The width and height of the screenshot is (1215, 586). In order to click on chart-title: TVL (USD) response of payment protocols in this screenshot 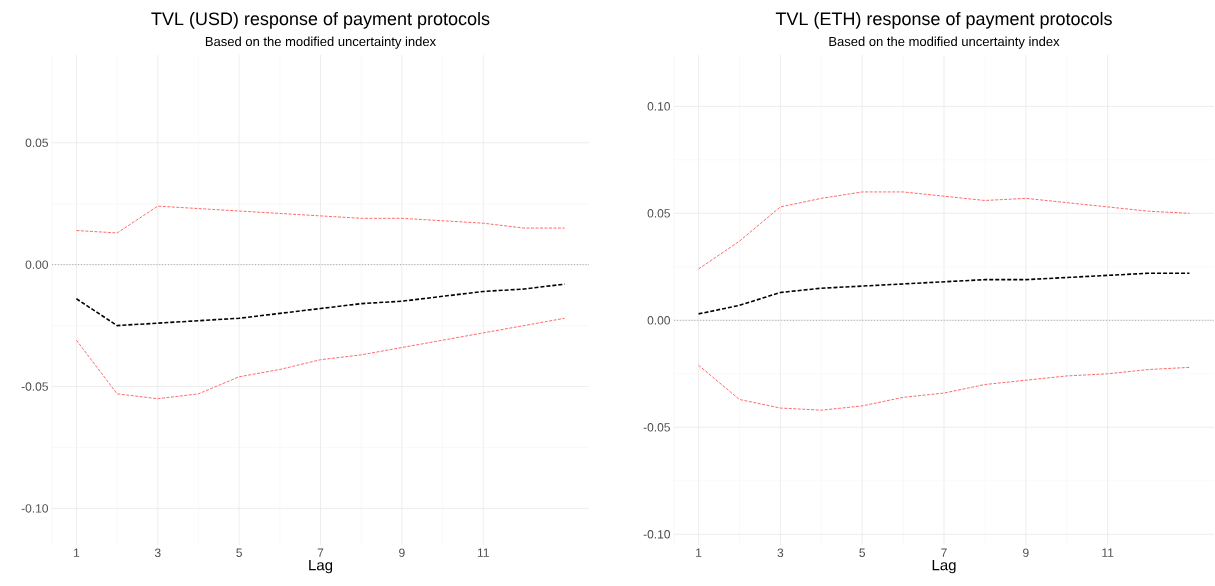, I will do `click(320, 20)`.